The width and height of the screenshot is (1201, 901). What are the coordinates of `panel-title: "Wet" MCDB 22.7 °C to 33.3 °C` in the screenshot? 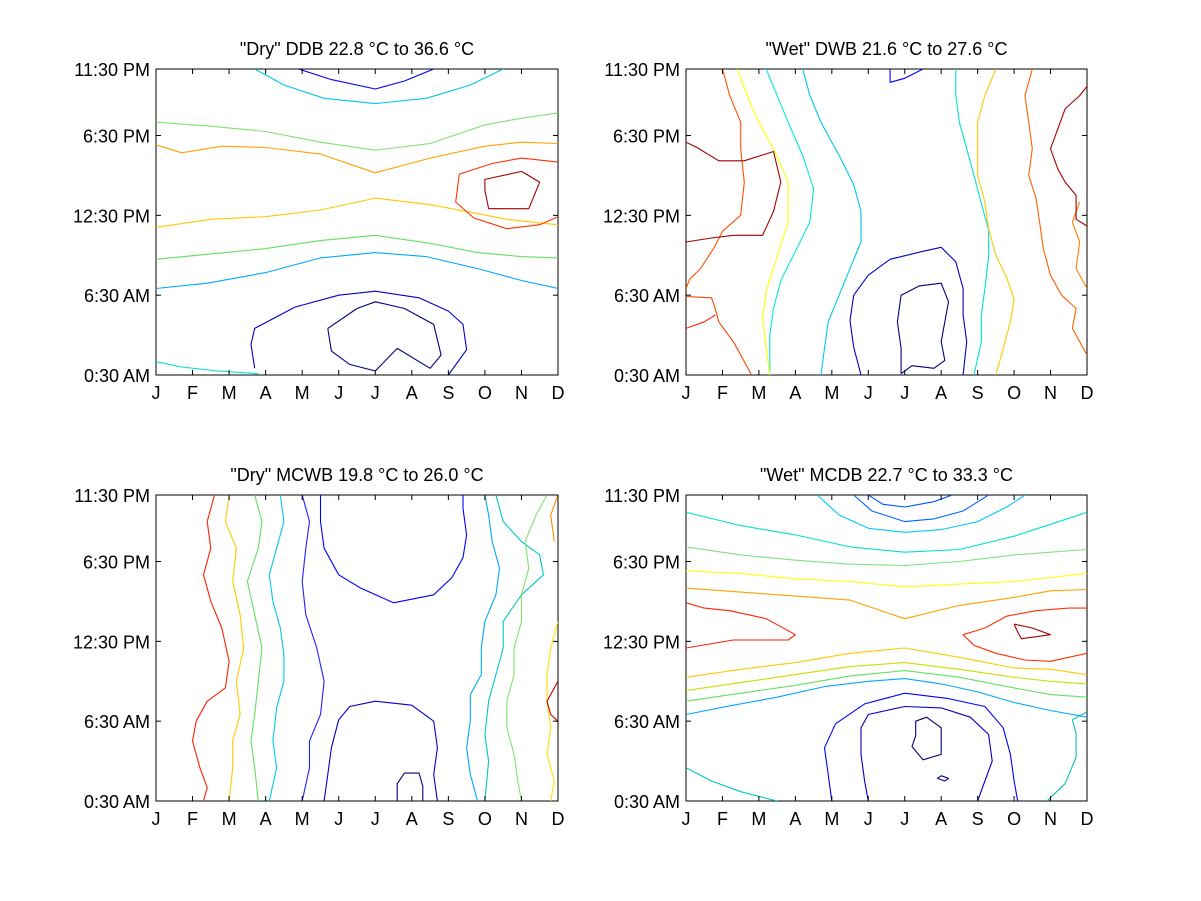 It's located at (886, 475).